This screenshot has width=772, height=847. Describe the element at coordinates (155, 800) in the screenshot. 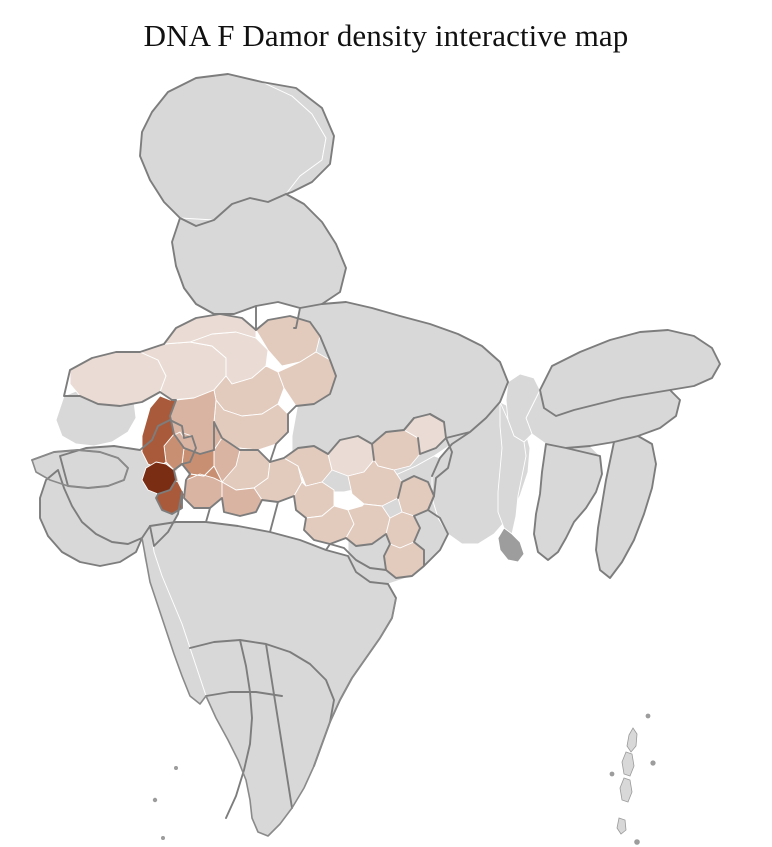

I see `island-lakshadweep-a` at that location.